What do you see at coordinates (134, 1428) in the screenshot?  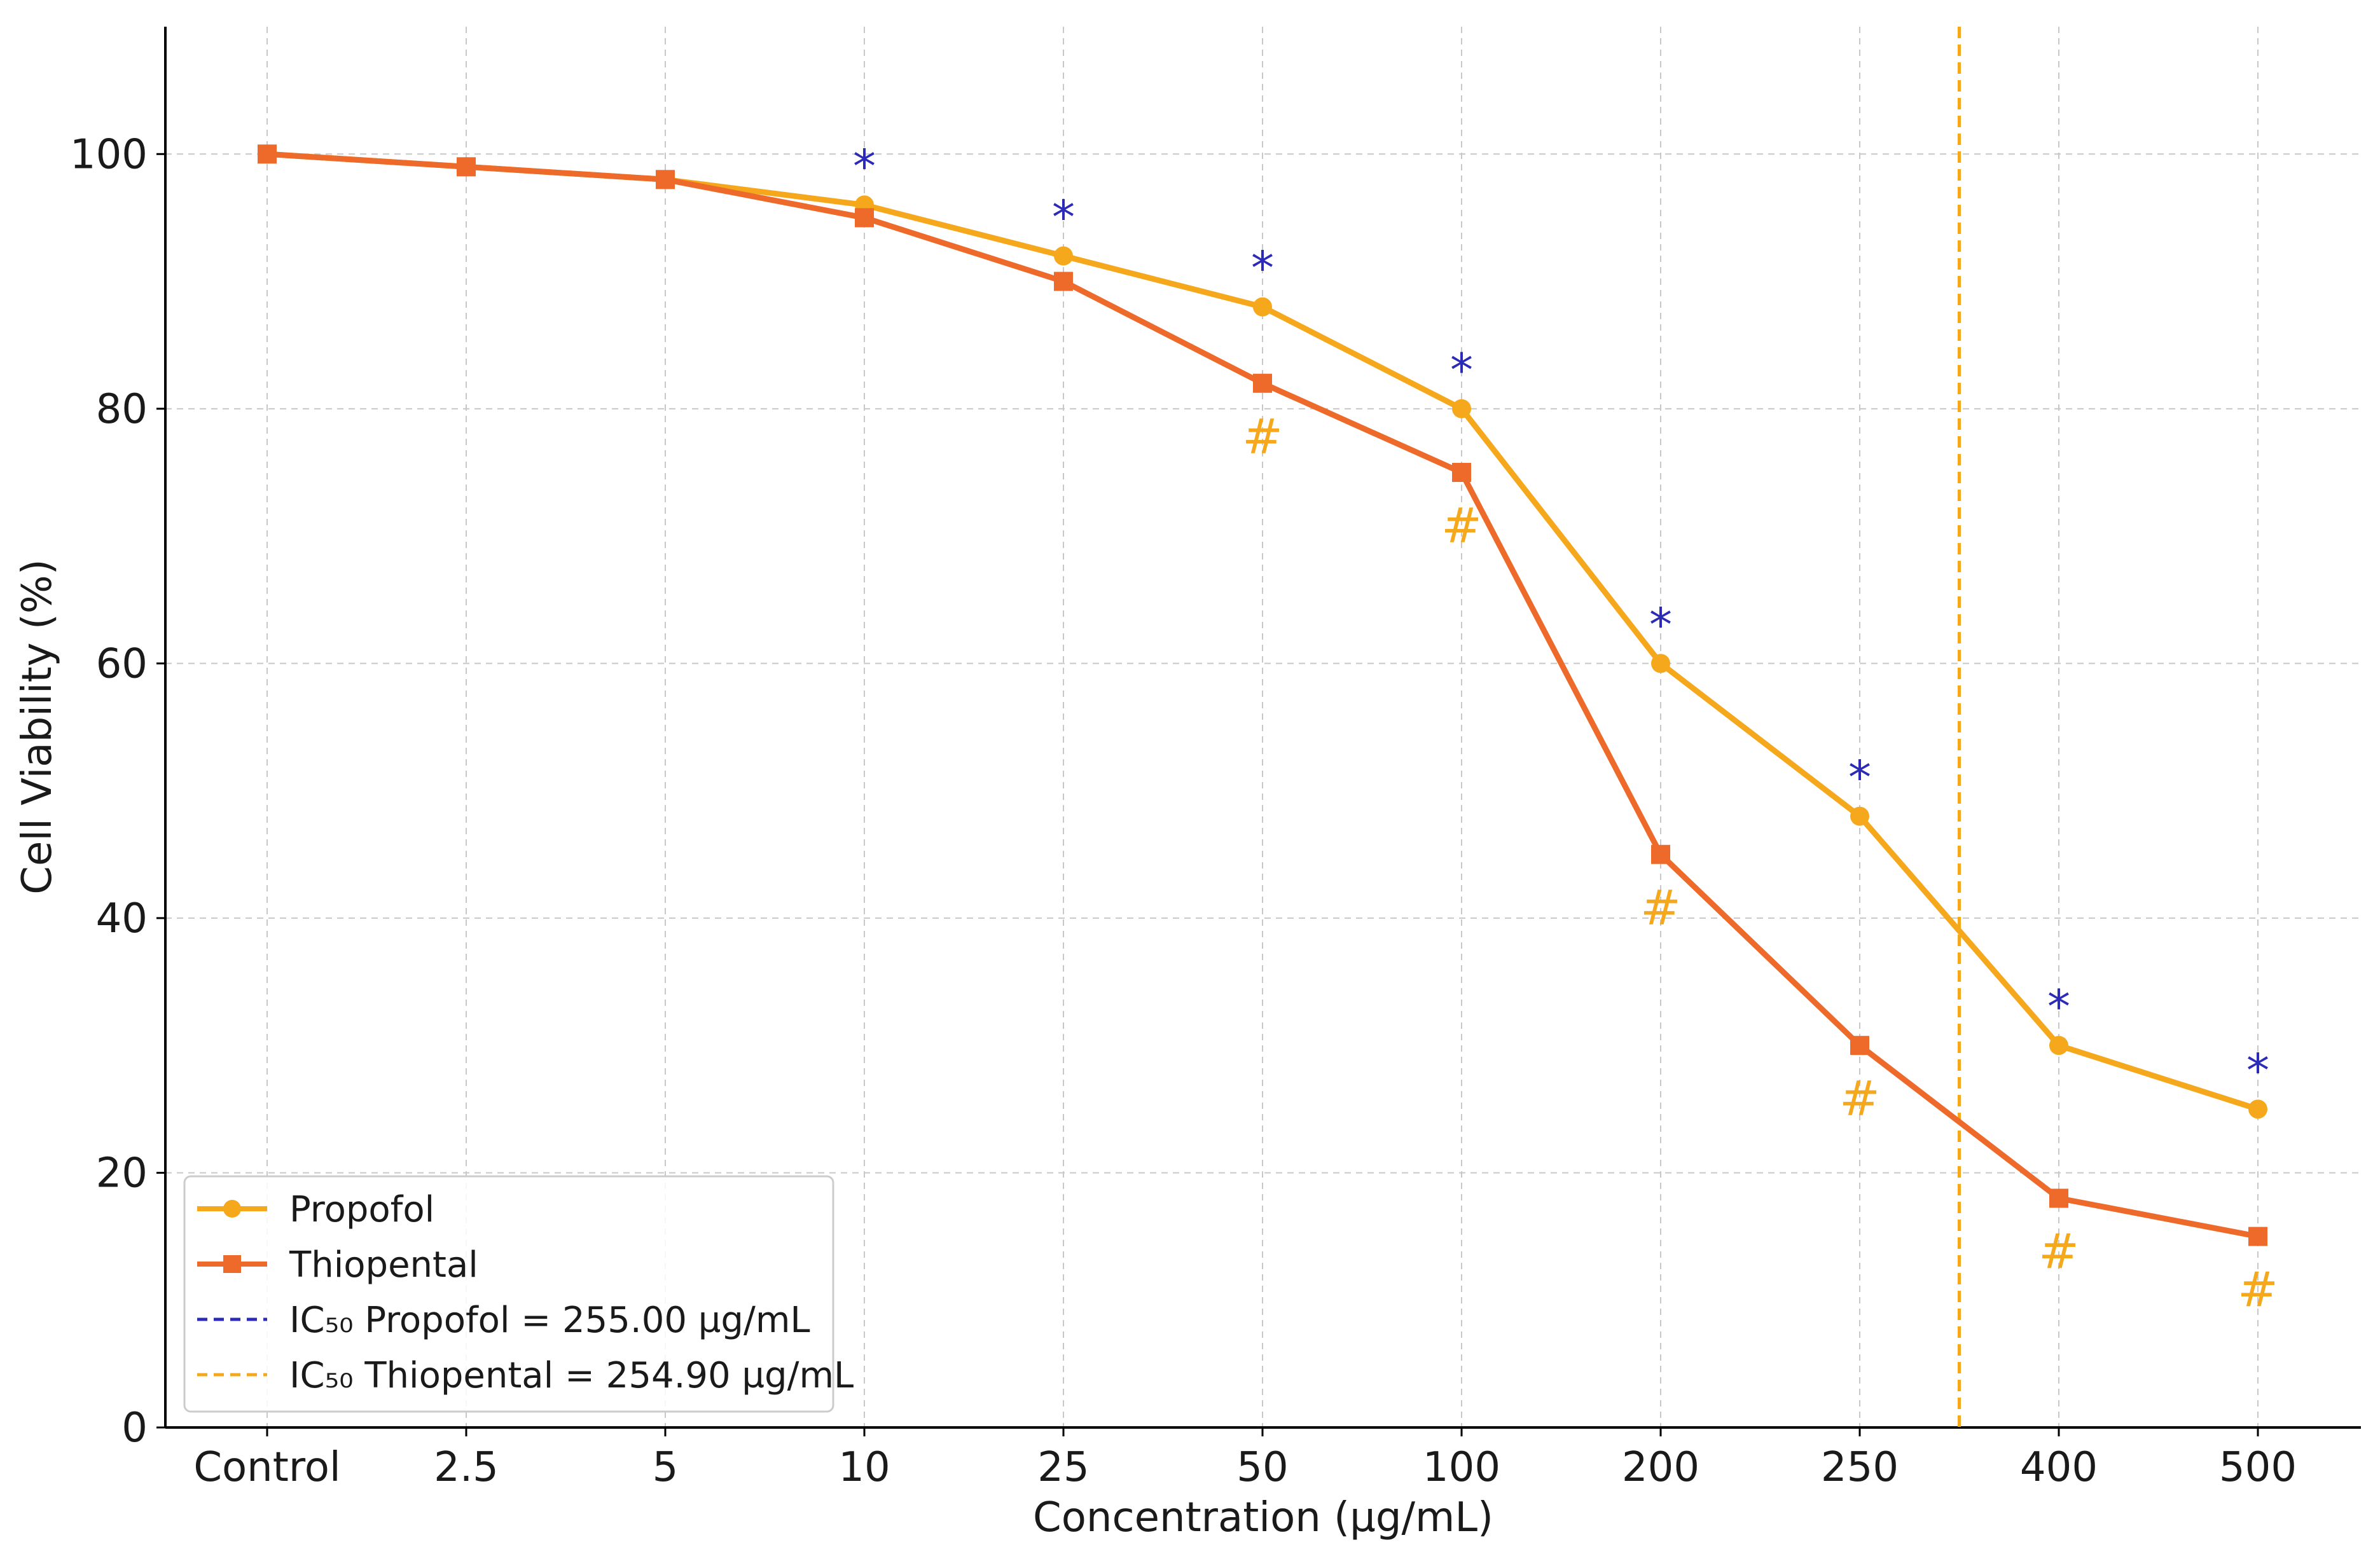 I see `y-tick-label: 0` at bounding box center [134, 1428].